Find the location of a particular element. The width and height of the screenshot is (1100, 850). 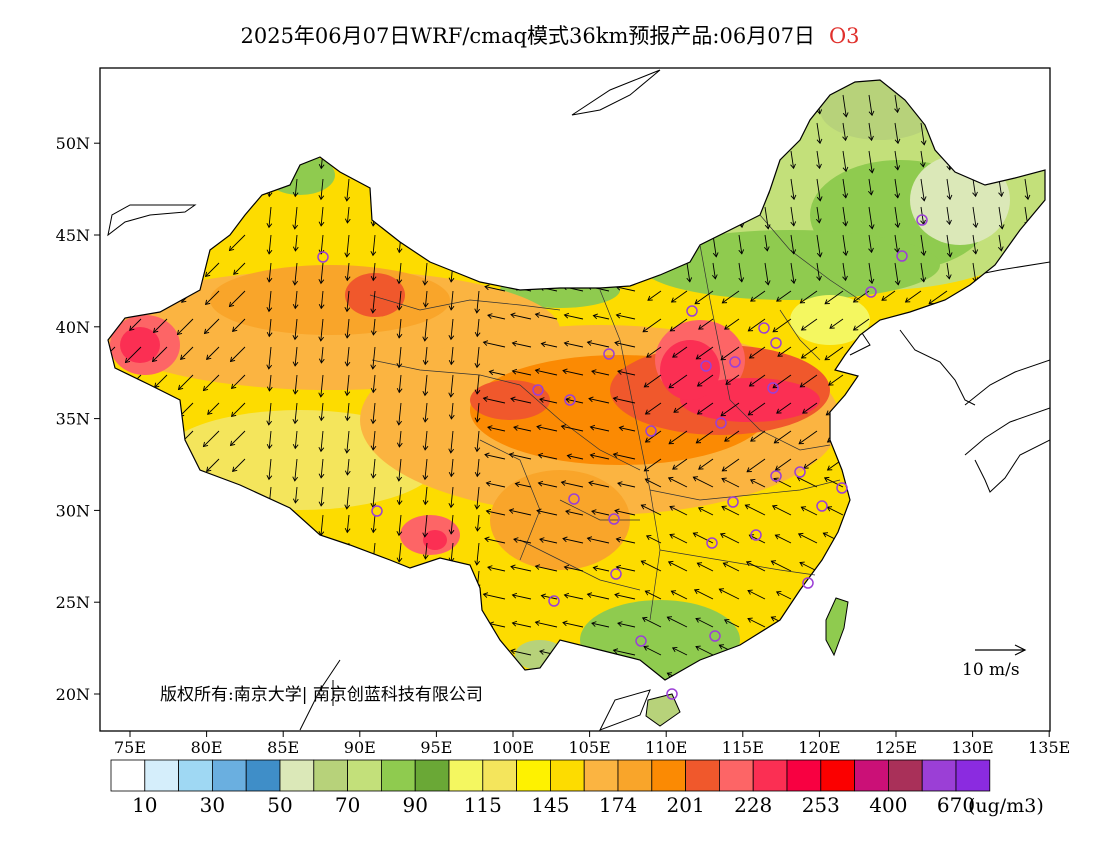

taiwan-island is located at coordinates (837, 627).